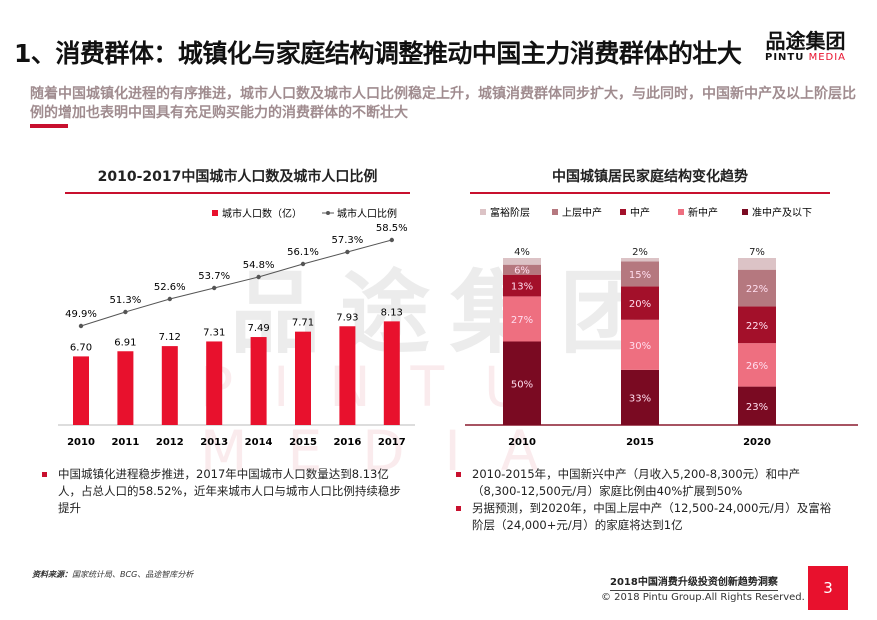 The width and height of the screenshot is (877, 620). What do you see at coordinates (214, 276) in the screenshot?
I see `line-label: 53.7%` at bounding box center [214, 276].